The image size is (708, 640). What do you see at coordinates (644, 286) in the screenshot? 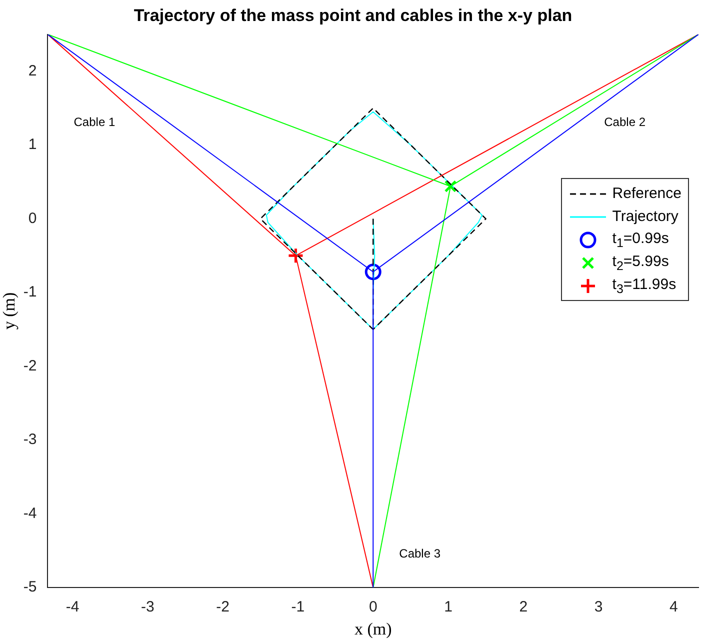
I see `legend-label: t$_{3}$=11.99s` at bounding box center [644, 286].